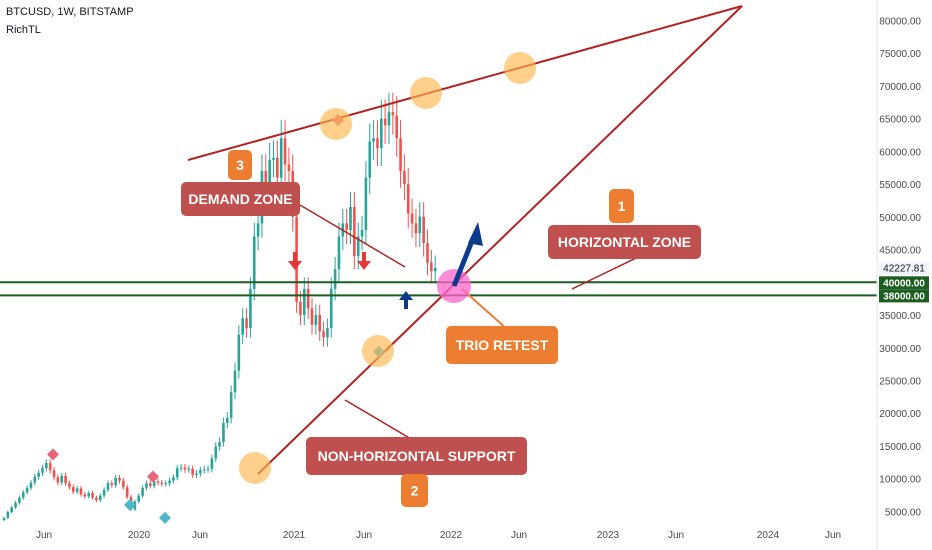  I want to click on price-tick-label: 45000.00, so click(900, 251).